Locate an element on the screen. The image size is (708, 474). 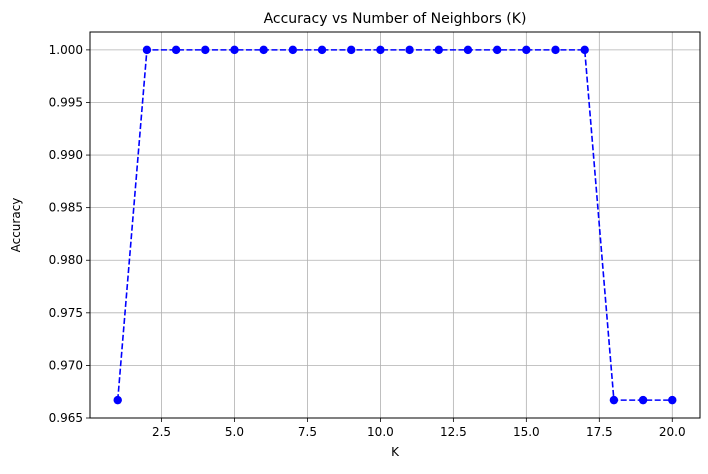
y-tick-label: 0.965 is located at coordinates (66, 418).